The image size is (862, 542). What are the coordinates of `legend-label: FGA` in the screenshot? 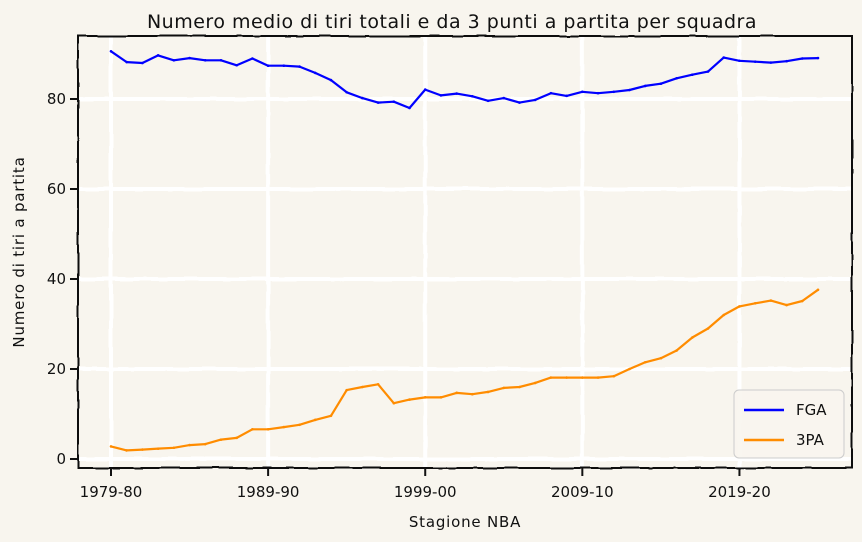 It's located at (811, 410).